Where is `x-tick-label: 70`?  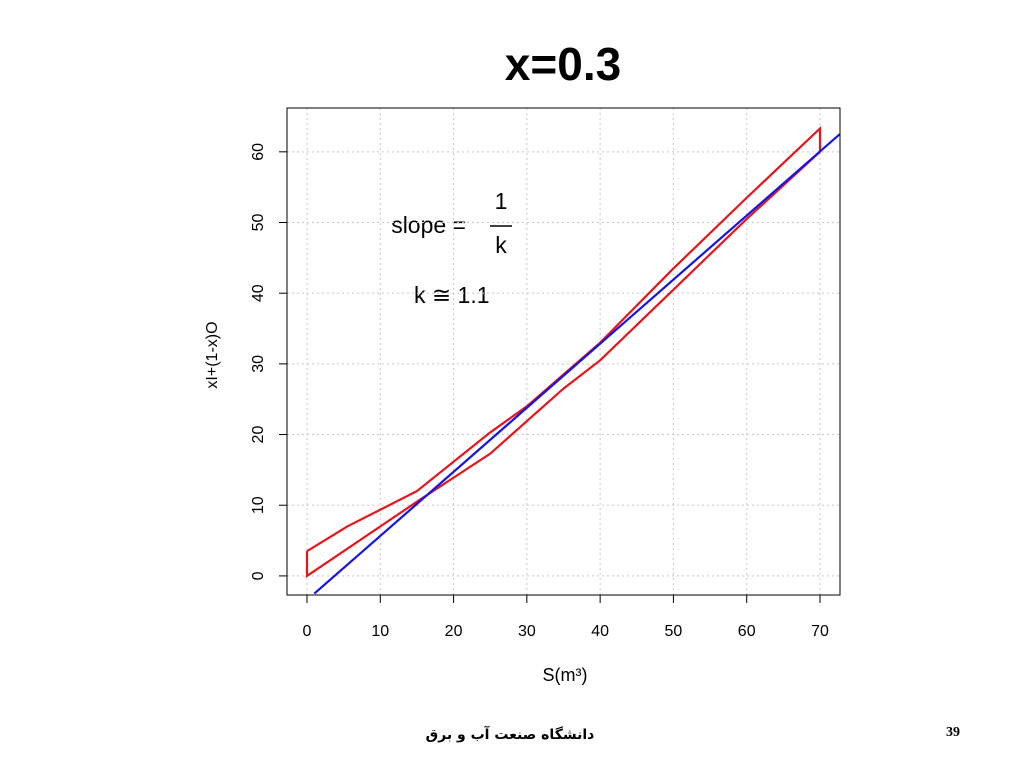
x-tick-label: 70 is located at coordinates (820, 631).